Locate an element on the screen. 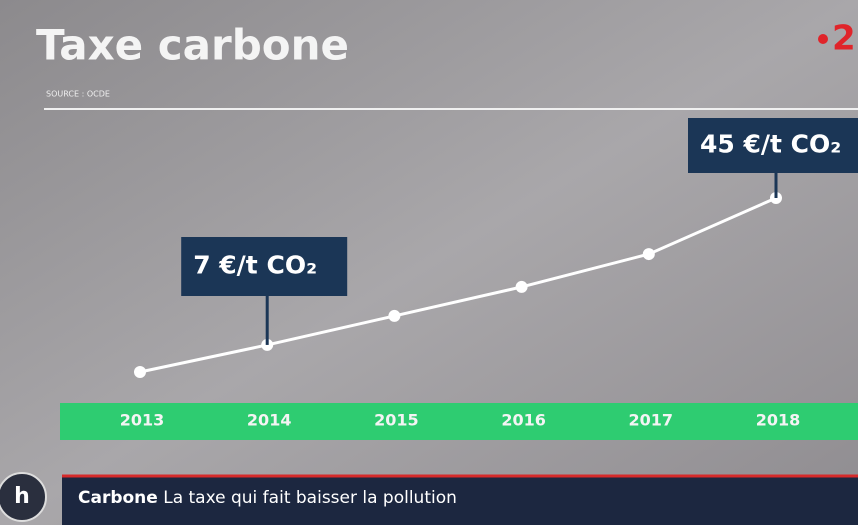 This screenshot has height=525, width=858. x-tick-label: 2018 is located at coordinates (778, 420).